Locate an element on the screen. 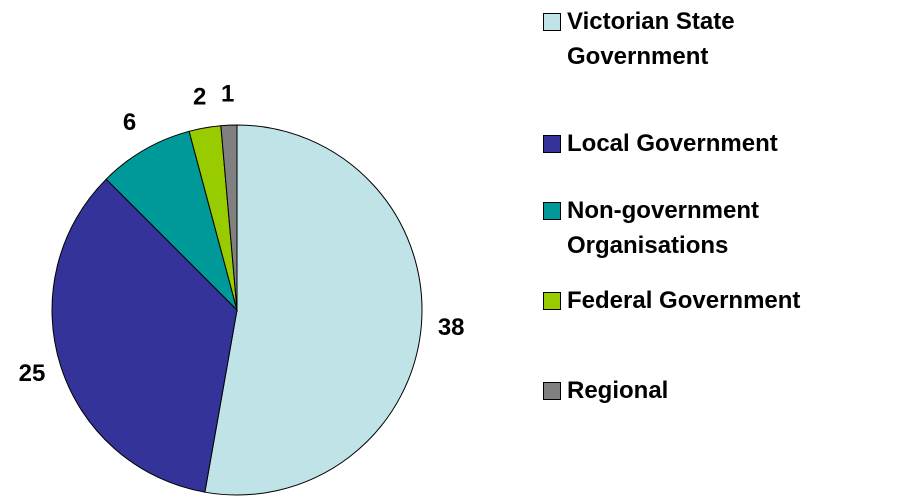 Image resolution: width=907 pixels, height=498 pixels. legend-label: Federal Government is located at coordinates (684, 300).